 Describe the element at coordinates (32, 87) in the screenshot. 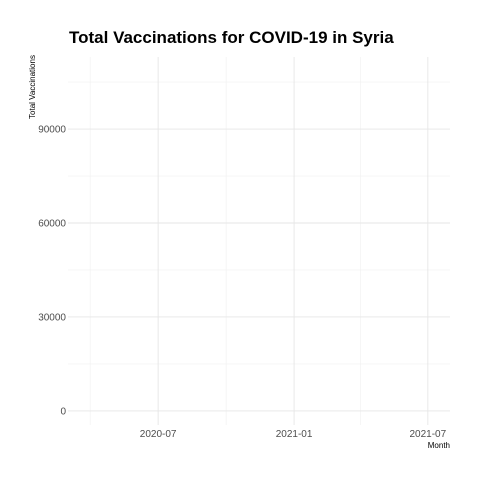

I see `y-axis-title: Total Vaccinations` at that location.